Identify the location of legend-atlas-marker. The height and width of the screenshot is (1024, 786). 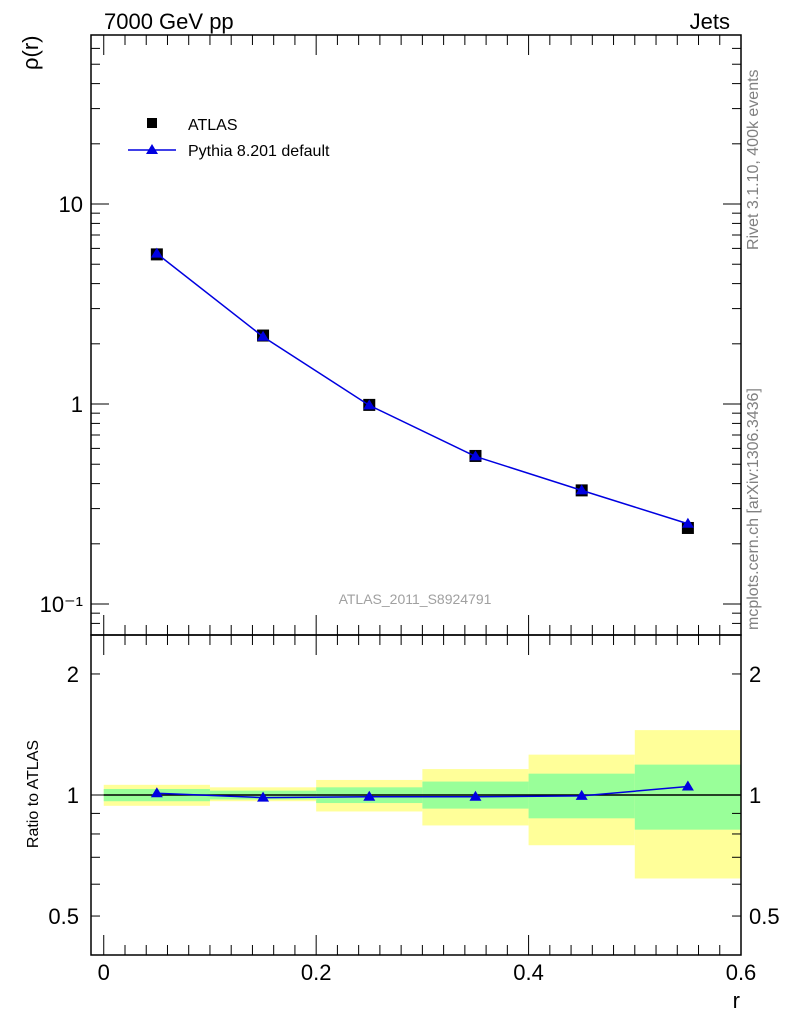
(152, 123).